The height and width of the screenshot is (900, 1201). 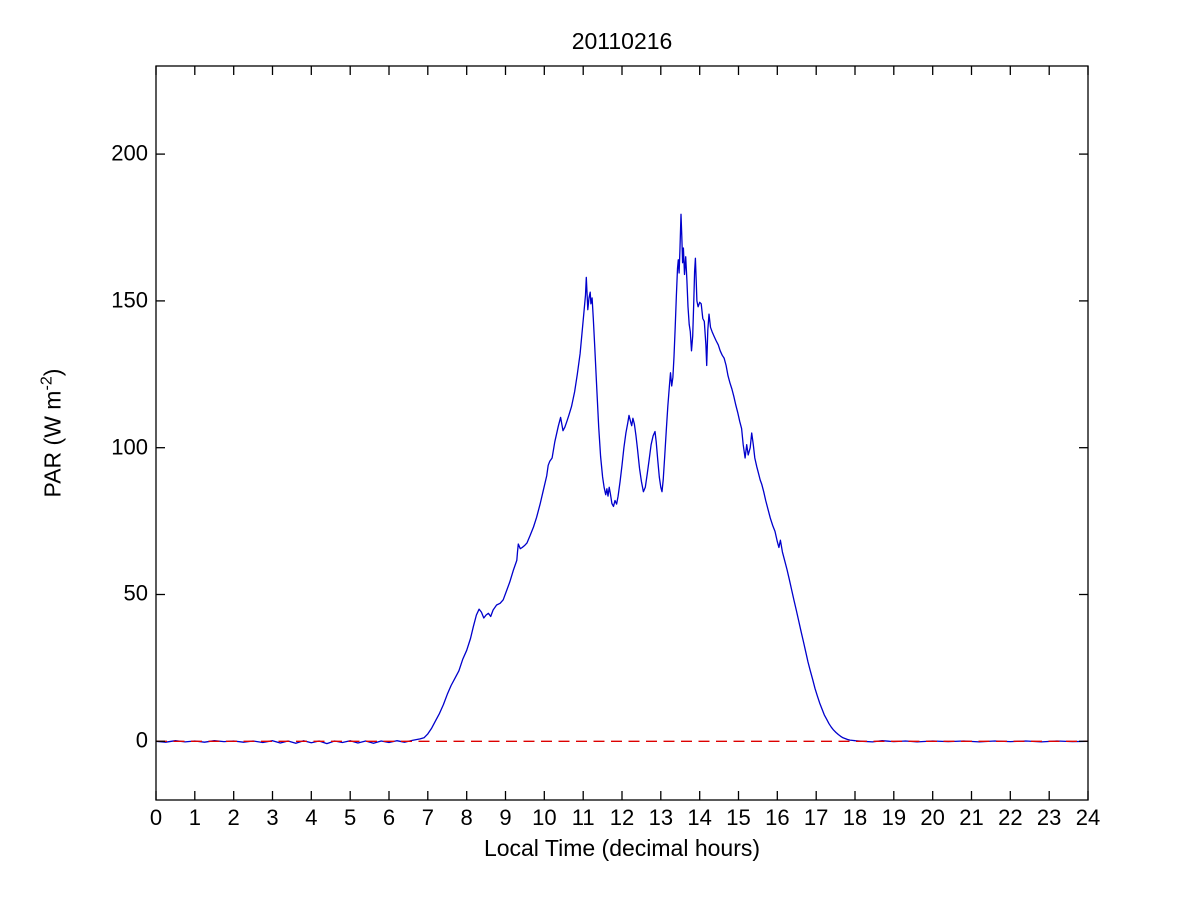 I want to click on y-tick-label: 100, so click(x=129, y=447).